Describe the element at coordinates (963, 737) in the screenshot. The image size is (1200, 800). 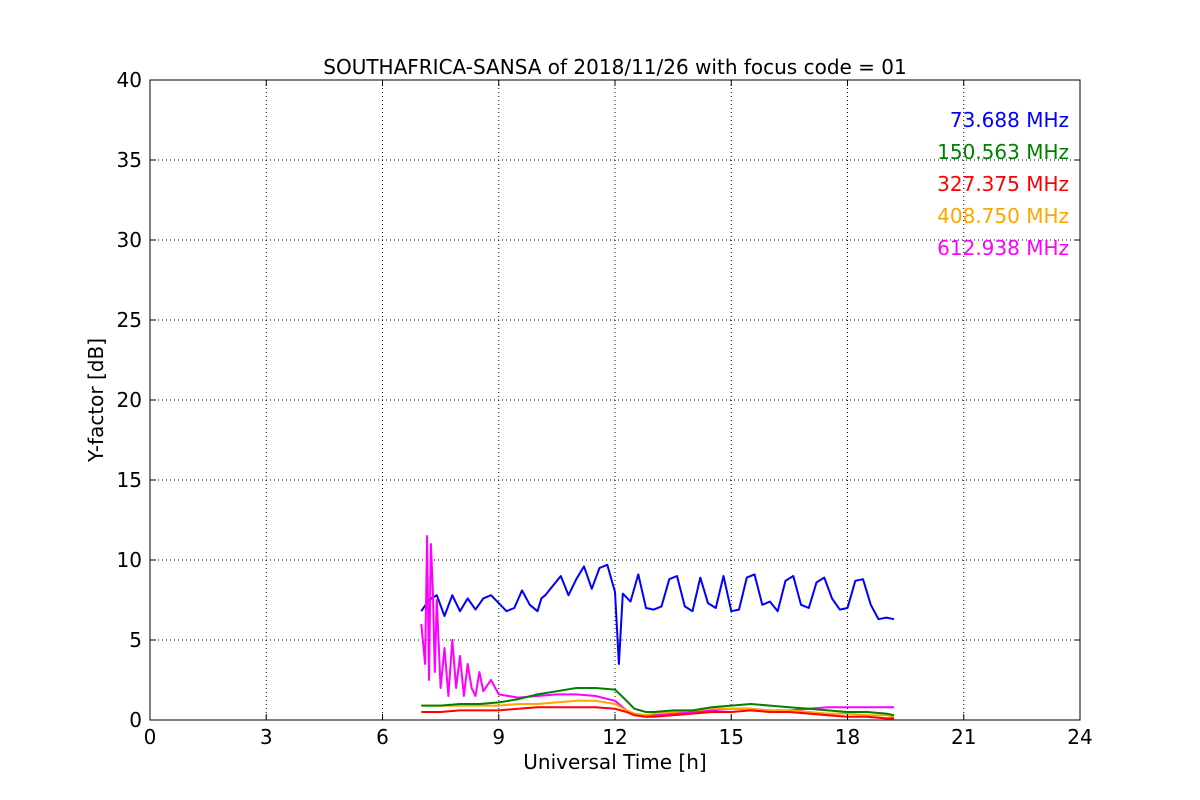
I see `x-tick-label: 21` at that location.